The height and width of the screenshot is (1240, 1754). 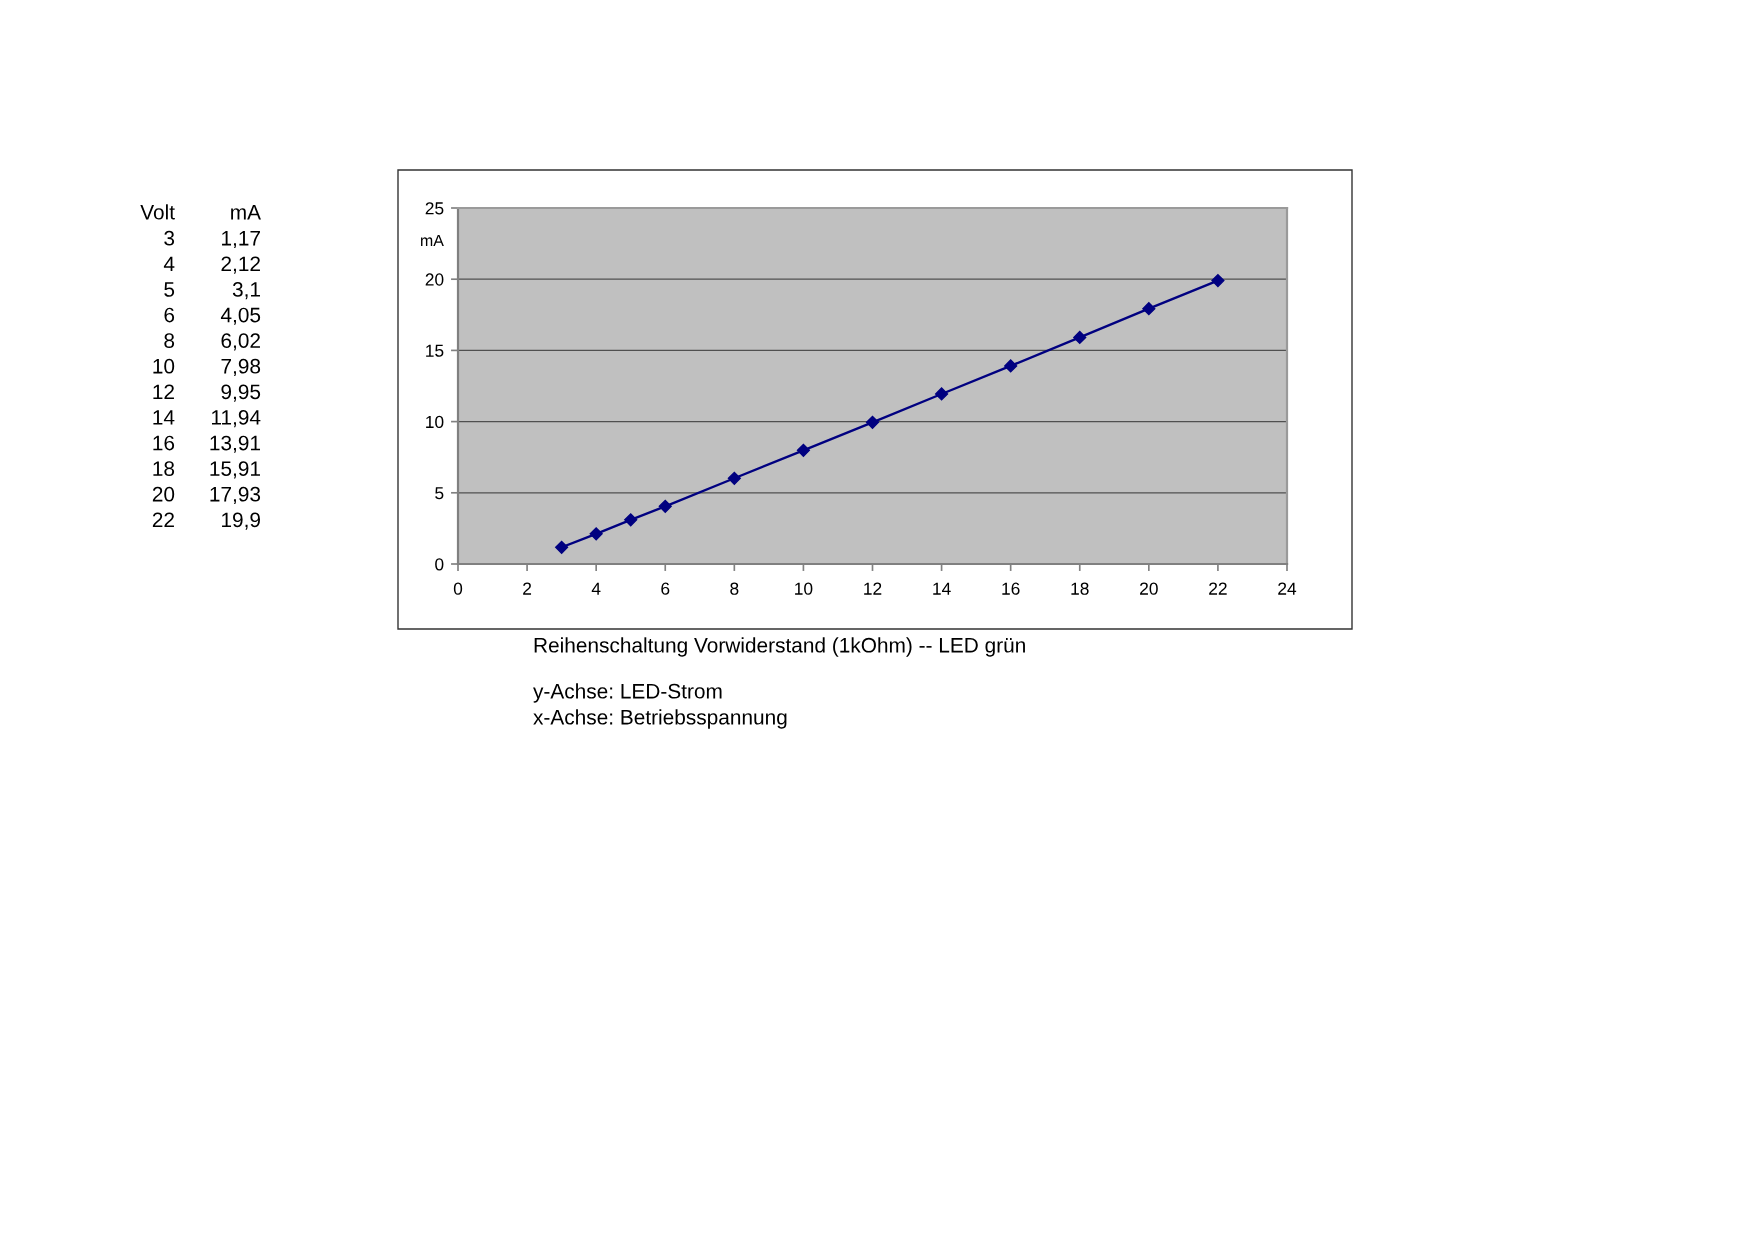 What do you see at coordinates (942, 588) in the screenshot?
I see `x-tick-label: 14` at bounding box center [942, 588].